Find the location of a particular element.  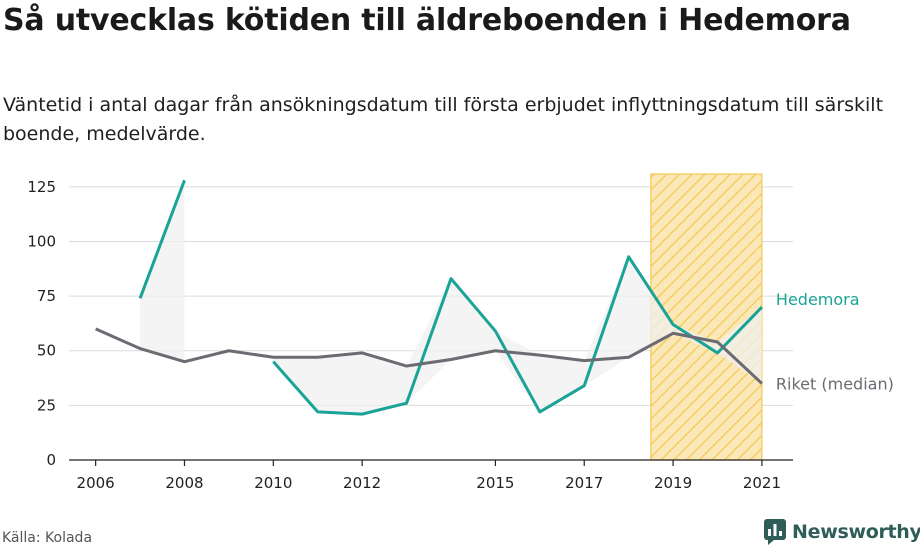

y-tick-labels: 0 25 50 75 100 125 is located at coordinates (41, 323).